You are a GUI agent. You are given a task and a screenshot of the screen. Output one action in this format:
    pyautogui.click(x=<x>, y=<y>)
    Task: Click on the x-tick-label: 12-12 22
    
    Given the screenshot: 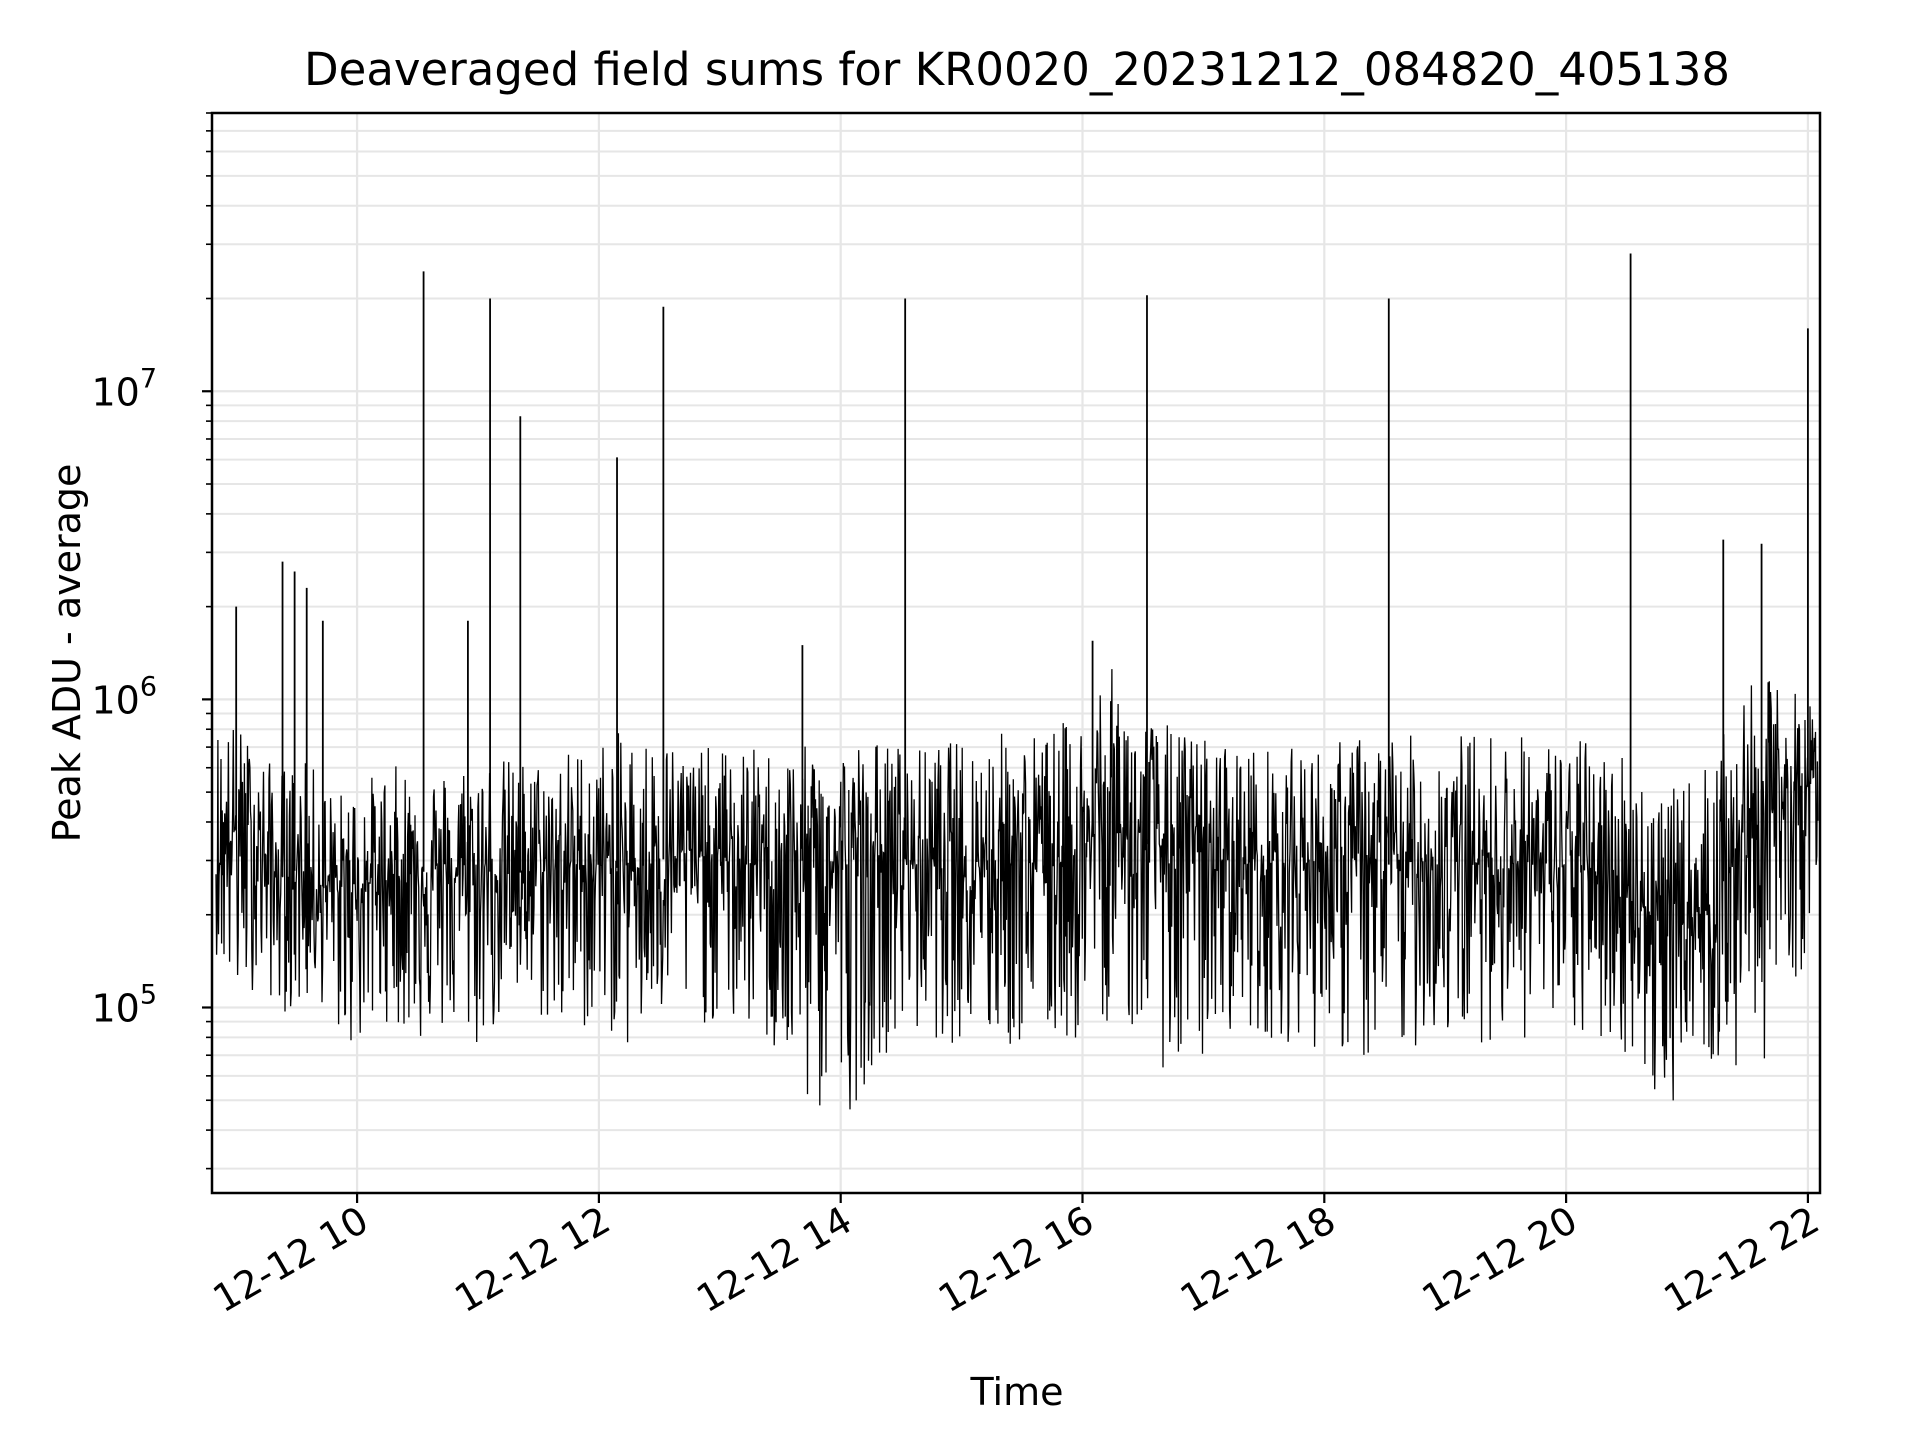 What is the action you would take?
    pyautogui.click(x=1741, y=1260)
    